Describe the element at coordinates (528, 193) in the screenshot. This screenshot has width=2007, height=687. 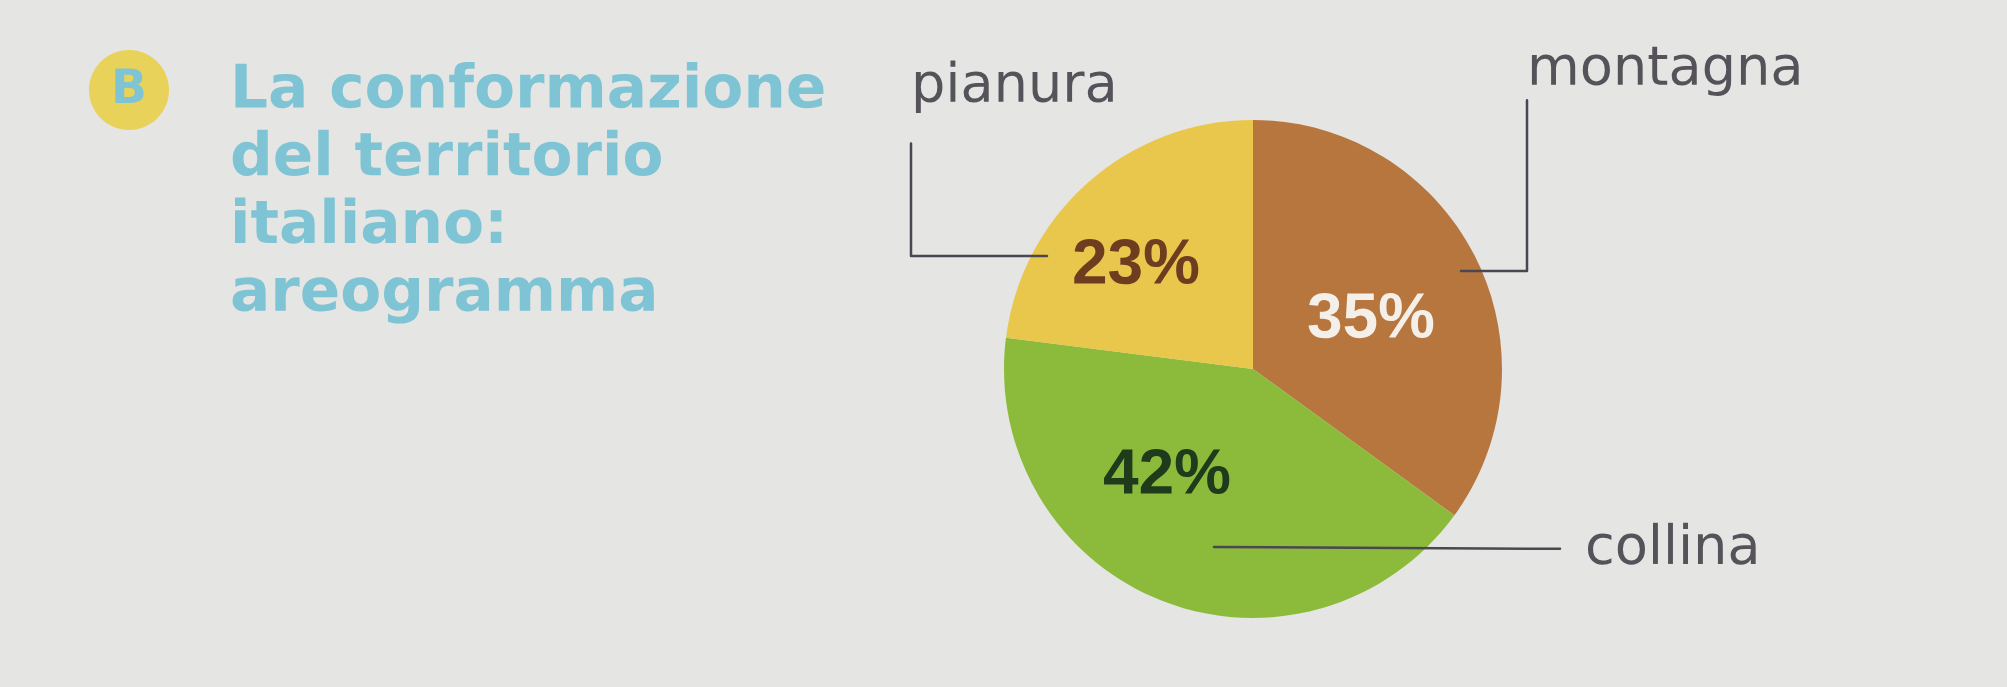
I see `text: La conformazione del territorio italiano: areogramma` at that location.